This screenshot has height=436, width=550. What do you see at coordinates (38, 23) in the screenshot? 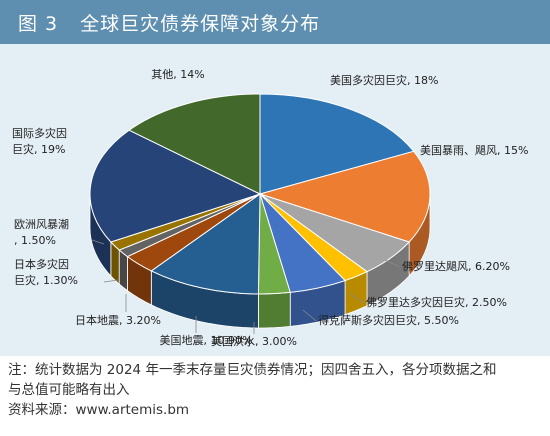
I see `figure-label: 图 3` at bounding box center [38, 23].